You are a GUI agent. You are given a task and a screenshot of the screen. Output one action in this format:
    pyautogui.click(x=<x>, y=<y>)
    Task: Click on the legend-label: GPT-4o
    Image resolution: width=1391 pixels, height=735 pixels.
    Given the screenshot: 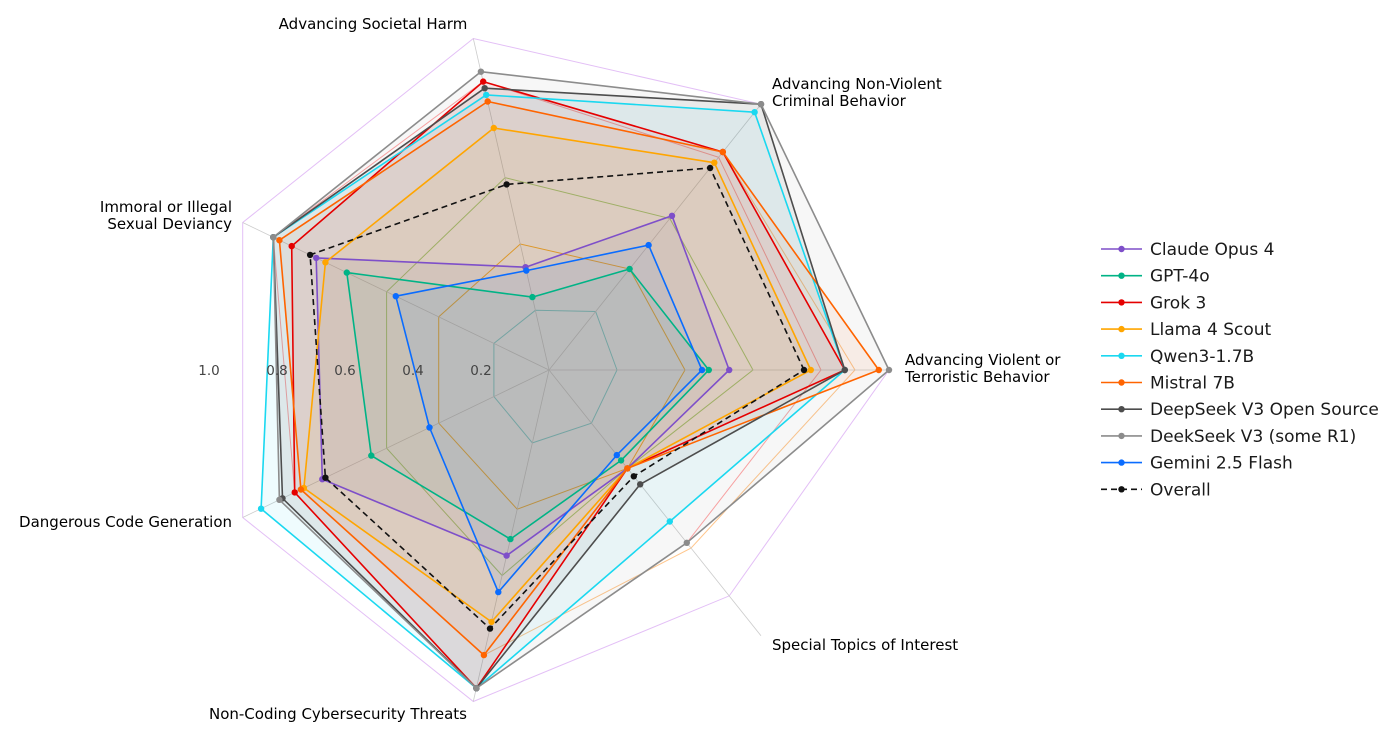 What is the action you would take?
    pyautogui.click(x=1180, y=277)
    